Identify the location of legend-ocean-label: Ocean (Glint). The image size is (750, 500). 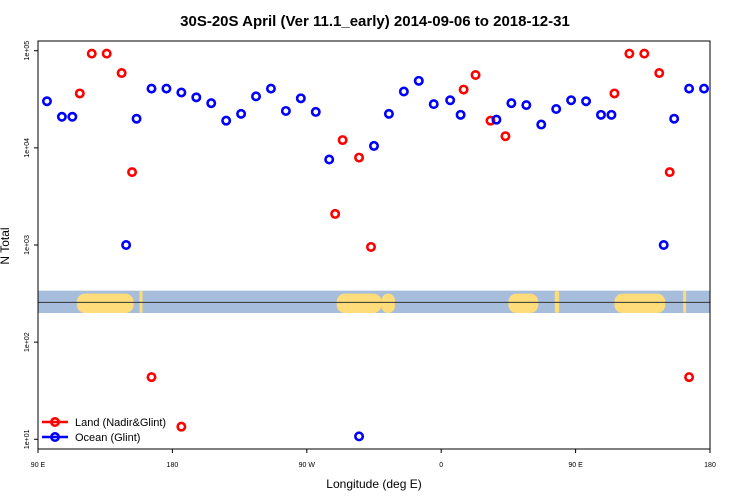
(107, 438).